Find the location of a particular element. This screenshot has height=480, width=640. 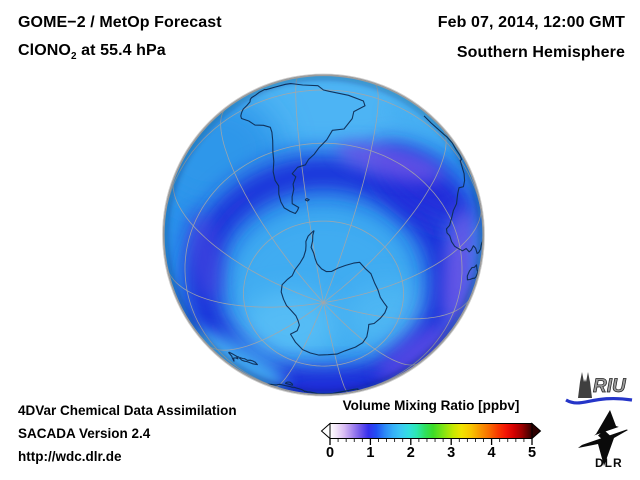

hemisphere-label: Southern Hemisphere is located at coordinates (540, 52).